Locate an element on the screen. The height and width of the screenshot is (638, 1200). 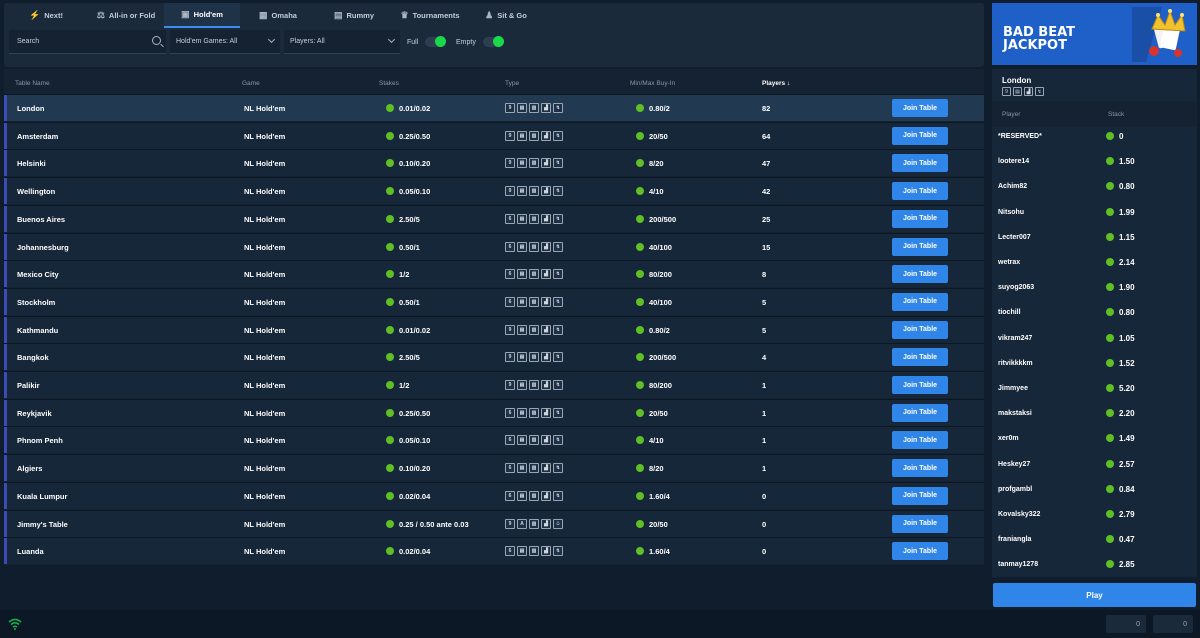
player-row: Heskey27 2.57 is located at coordinates (1094, 465).